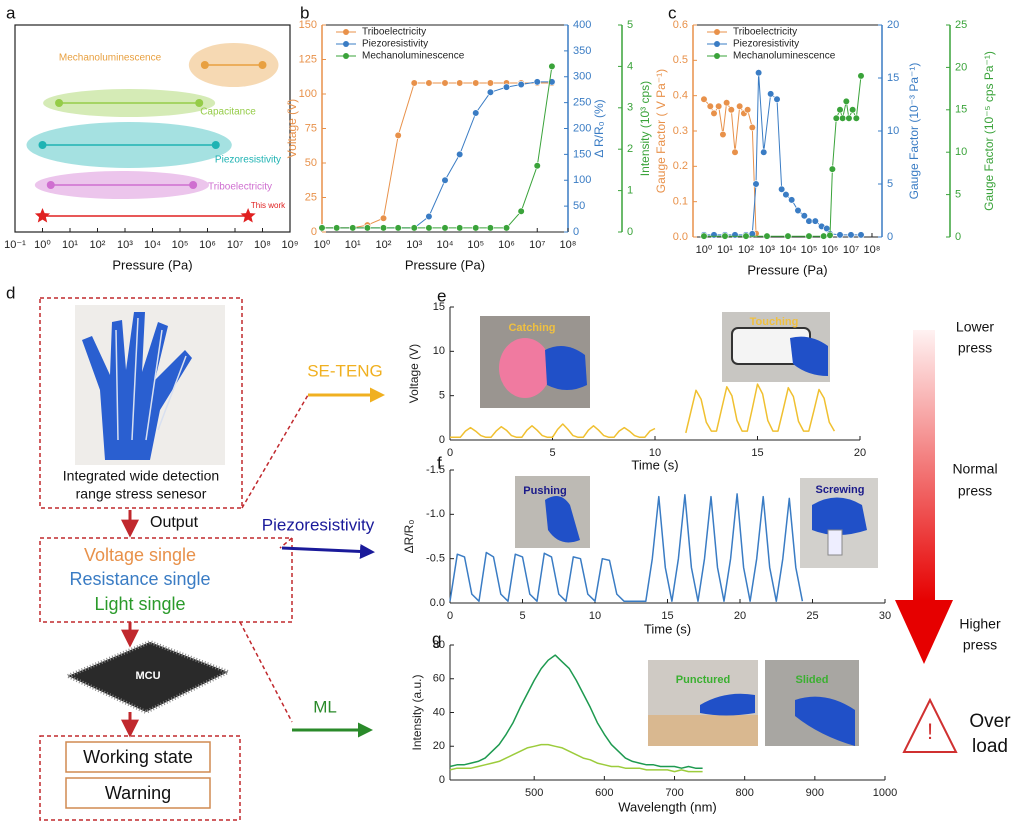  Describe the element at coordinates (311, 197) in the screenshot. I see `y-tick-label: 25` at that location.